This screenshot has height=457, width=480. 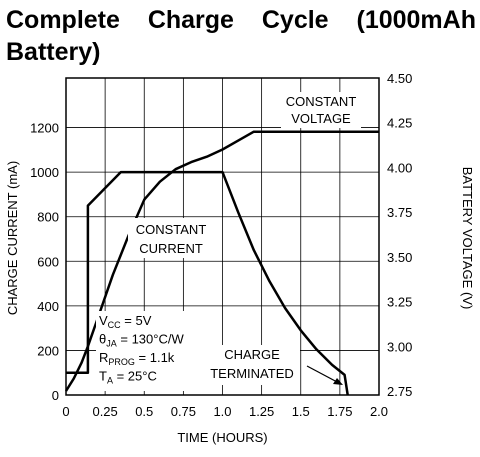 I want to click on y2-axis-title: BATTERY VOLTAGE (V), so click(x=467, y=238).